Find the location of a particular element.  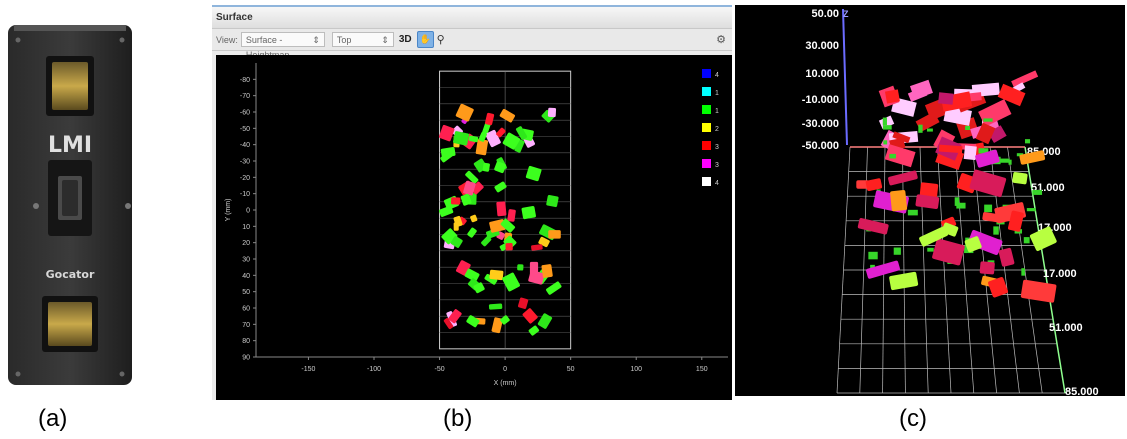

window-title: Surface is located at coordinates (472, 18).